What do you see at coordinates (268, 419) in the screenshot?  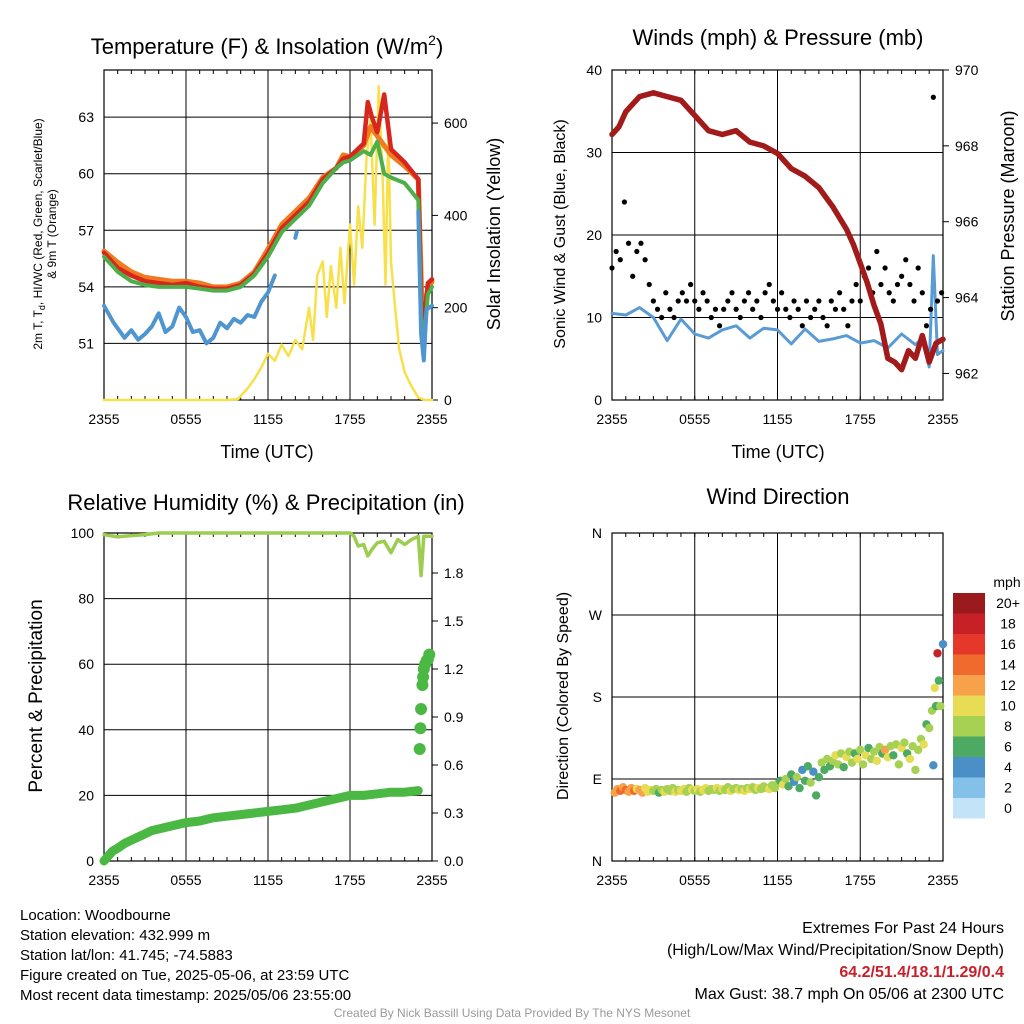 I see `temperature-x-tick-label: 1155` at bounding box center [268, 419].